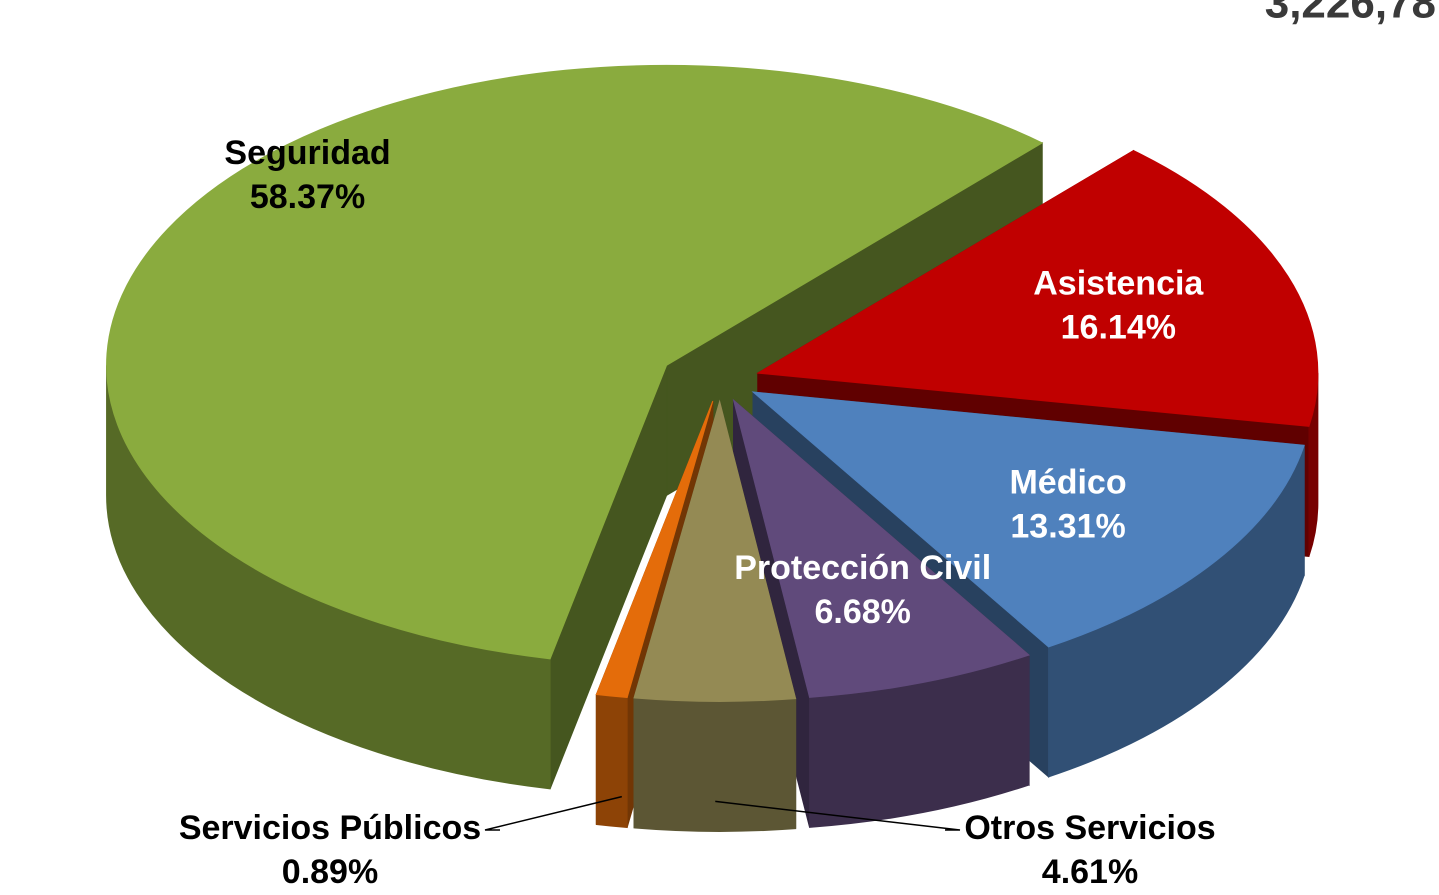  I want to click on slice-value-label: 6.68%, so click(863, 612).